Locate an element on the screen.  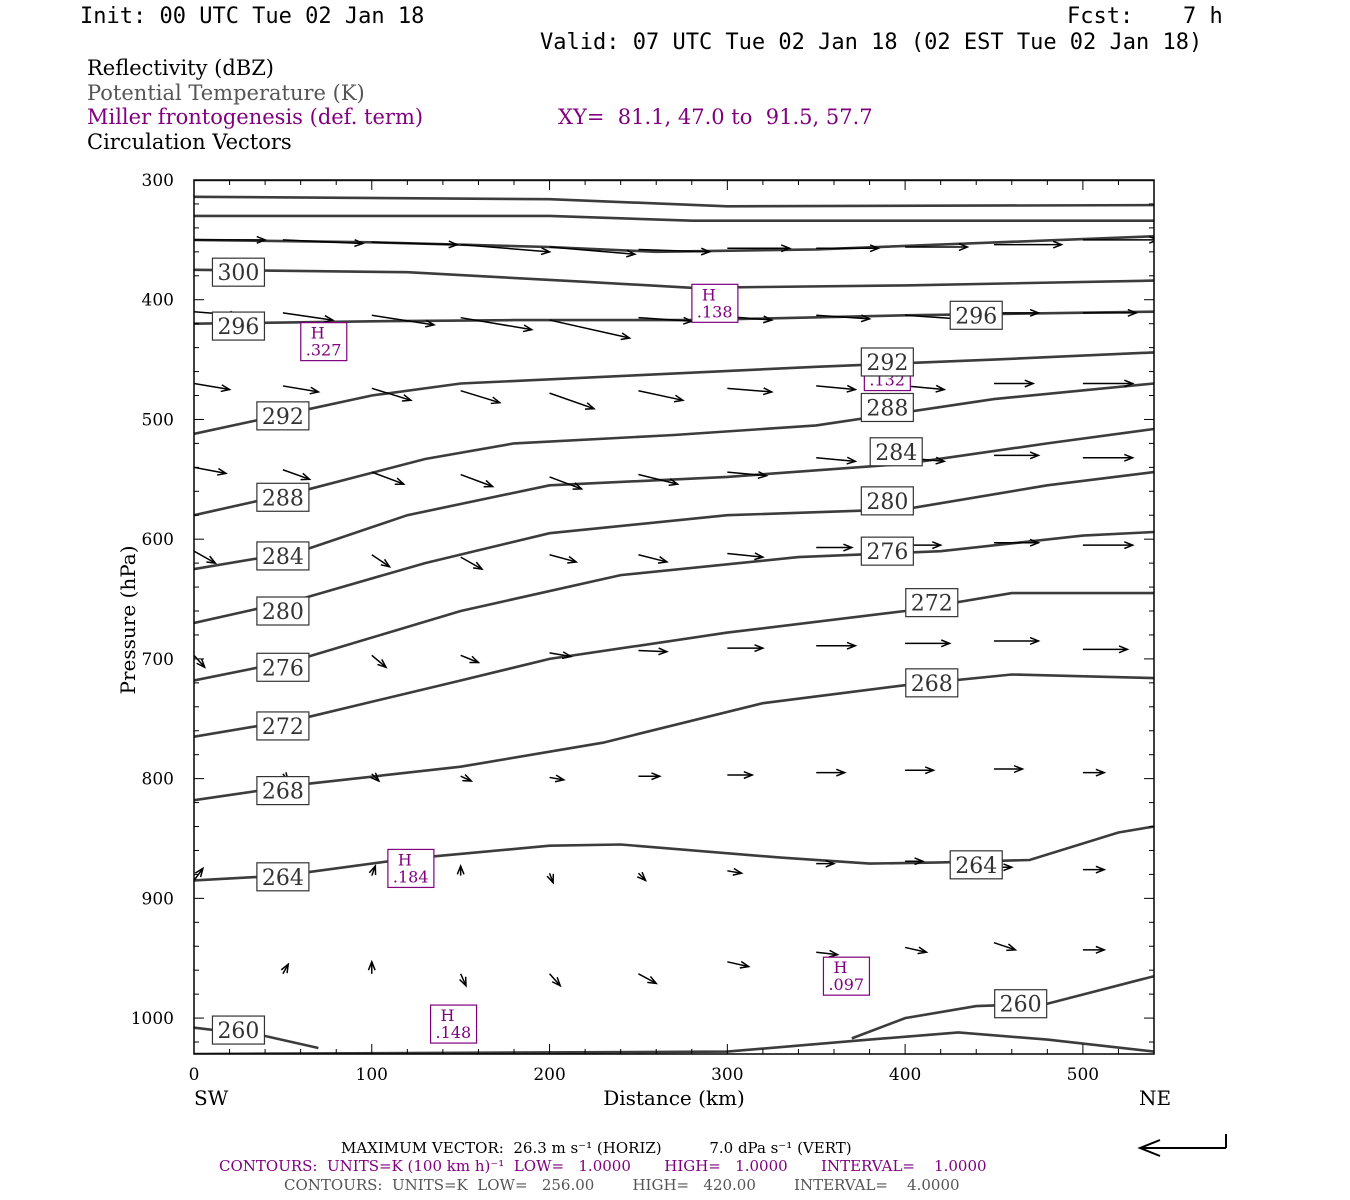
theta-label-text: 276 is located at coordinates (887, 552).